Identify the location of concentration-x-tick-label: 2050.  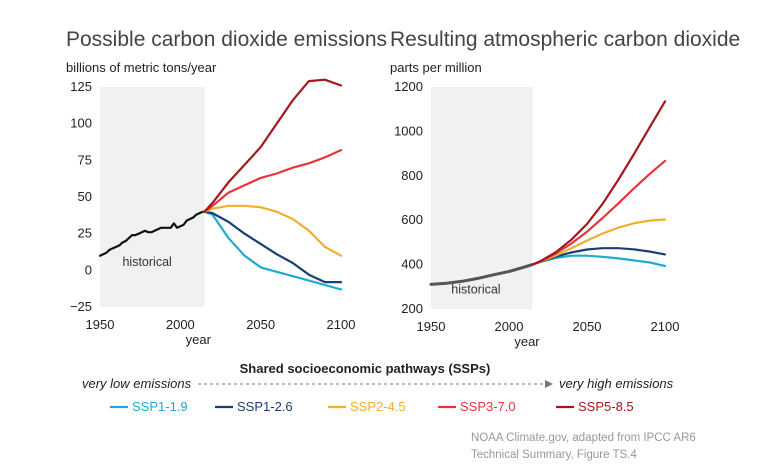
(587, 326).